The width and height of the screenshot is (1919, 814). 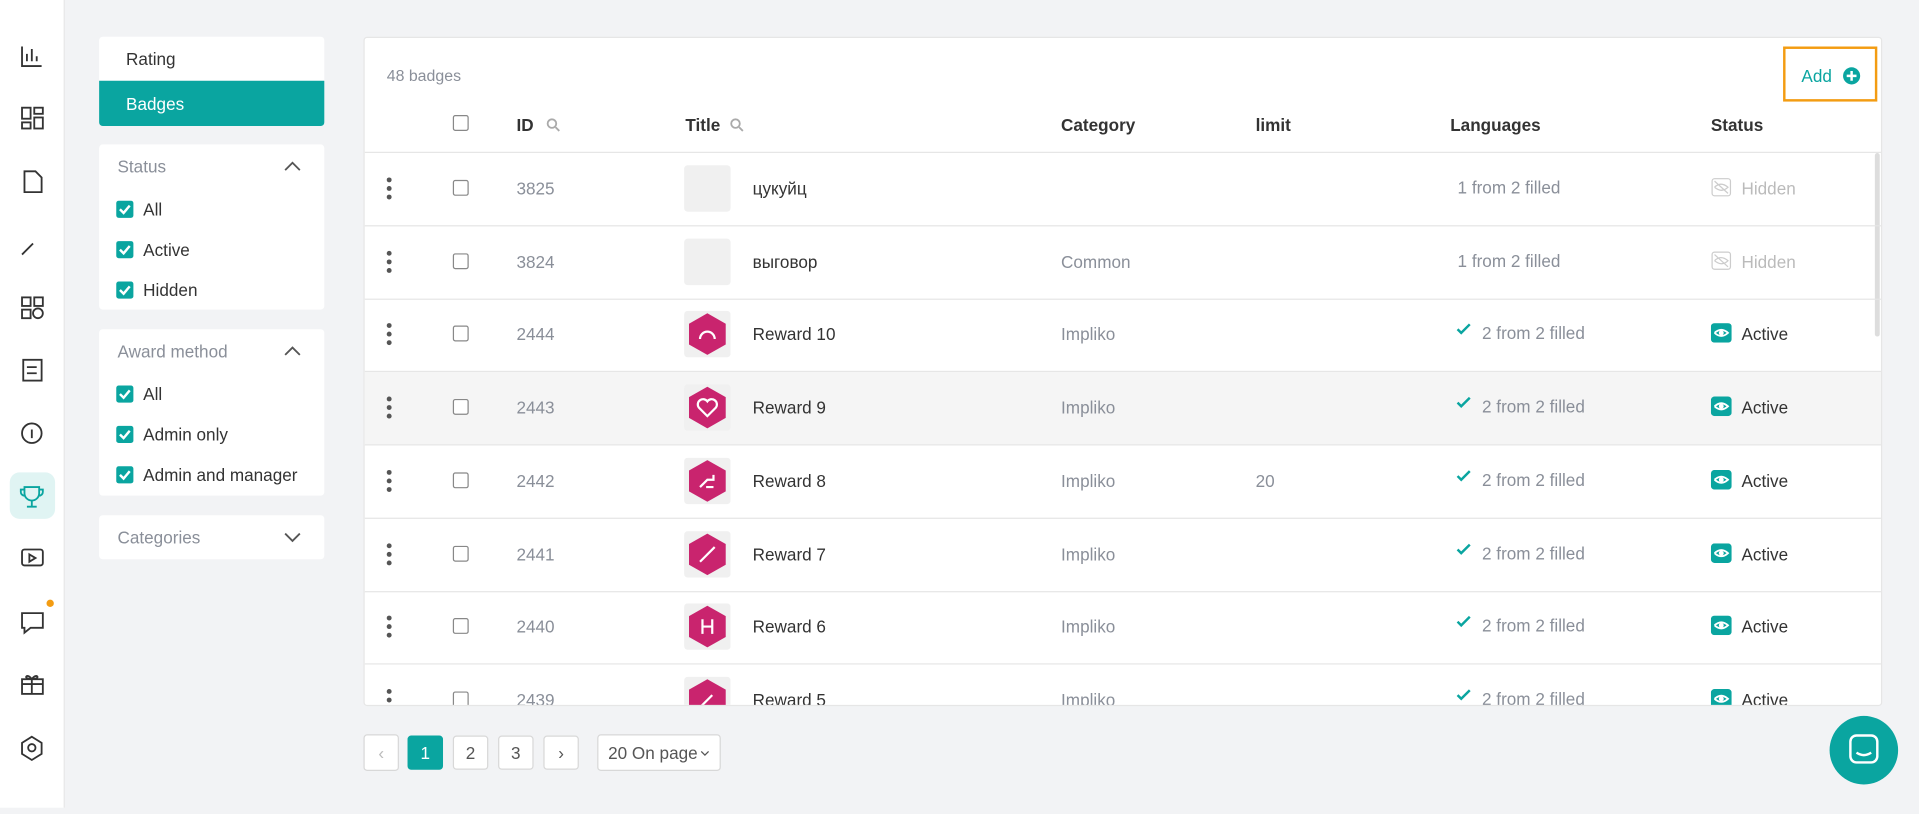 What do you see at coordinates (158, 537) in the screenshot?
I see `filter-title: Categories` at bounding box center [158, 537].